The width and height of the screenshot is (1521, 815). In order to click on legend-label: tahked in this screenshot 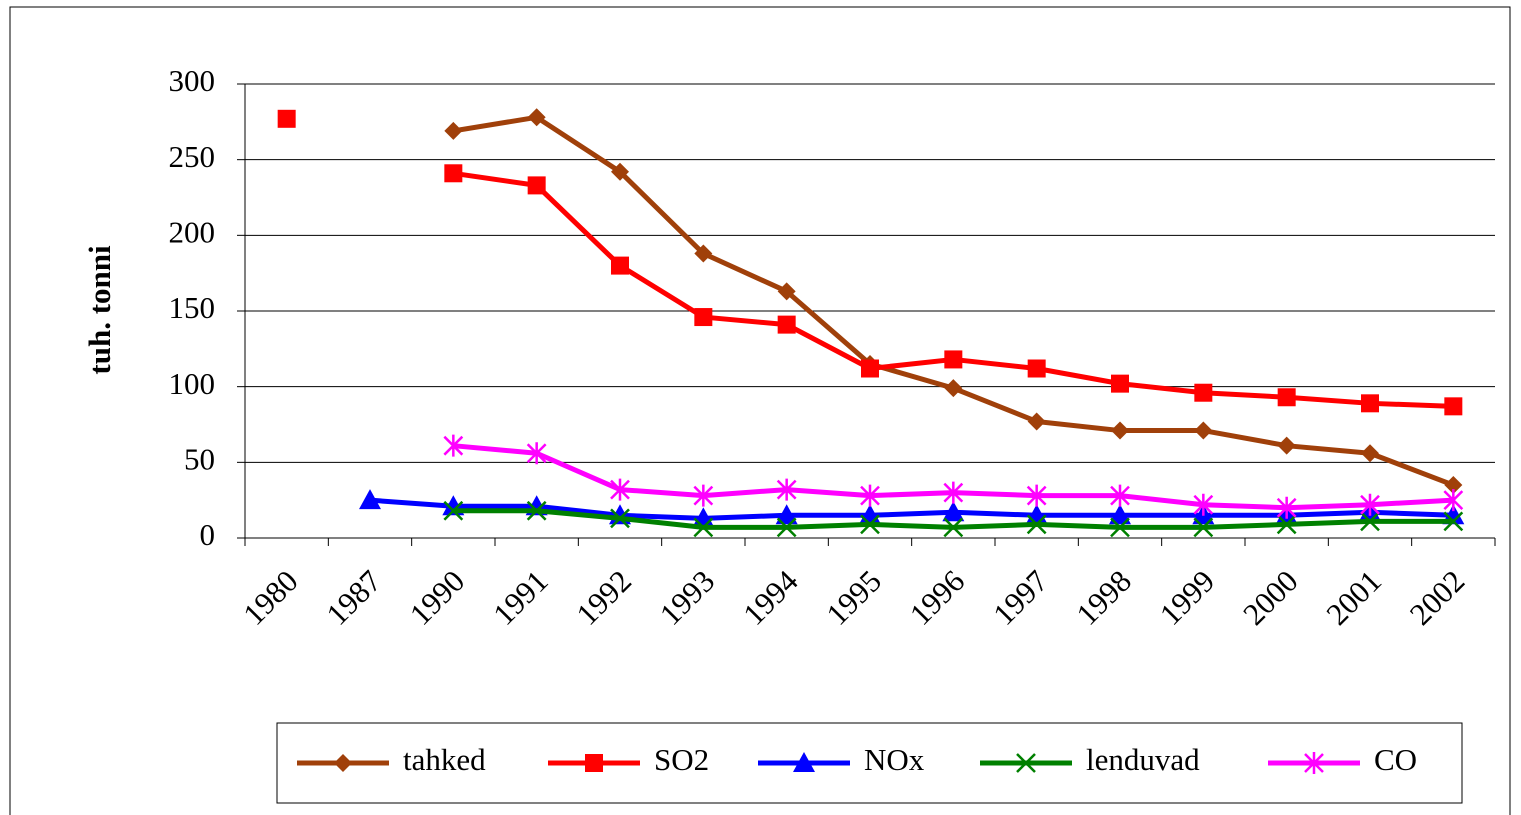, I will do `click(444, 759)`.